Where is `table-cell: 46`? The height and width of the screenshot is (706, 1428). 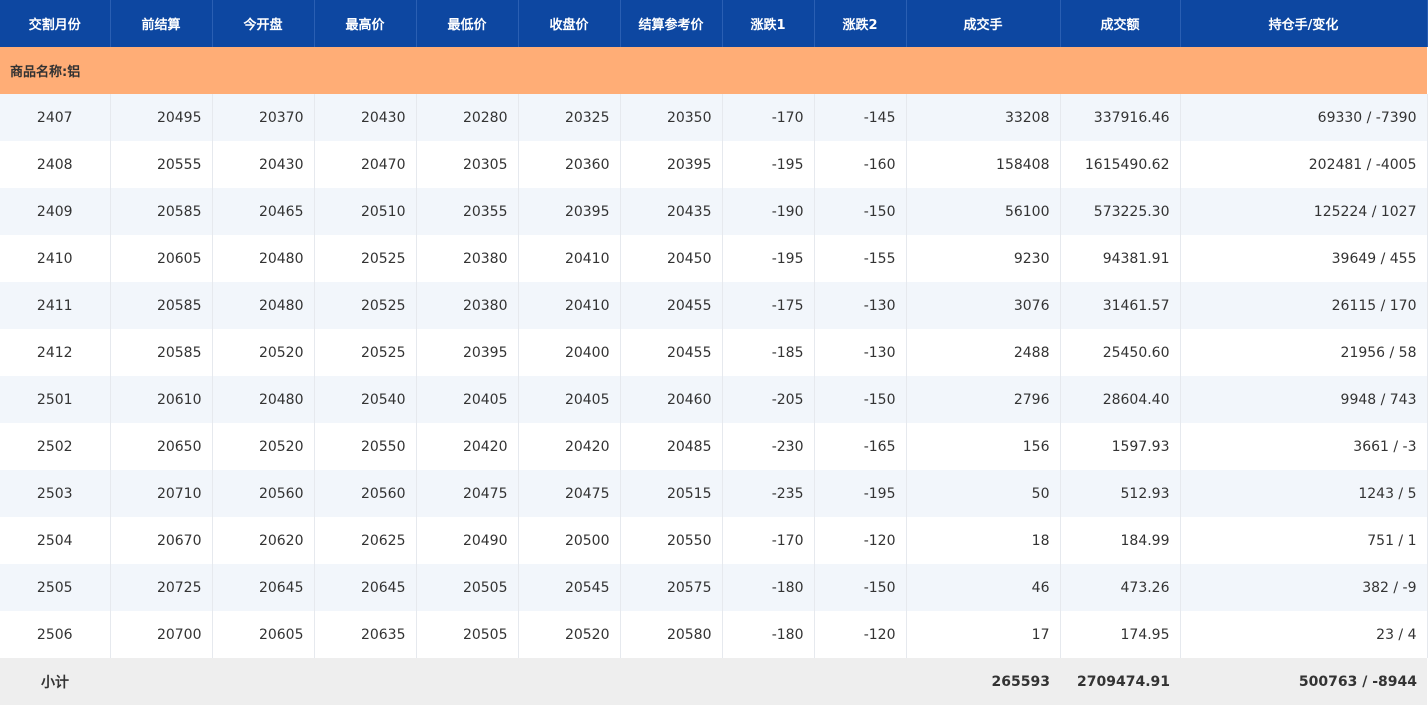 table-cell: 46 is located at coordinates (983, 587).